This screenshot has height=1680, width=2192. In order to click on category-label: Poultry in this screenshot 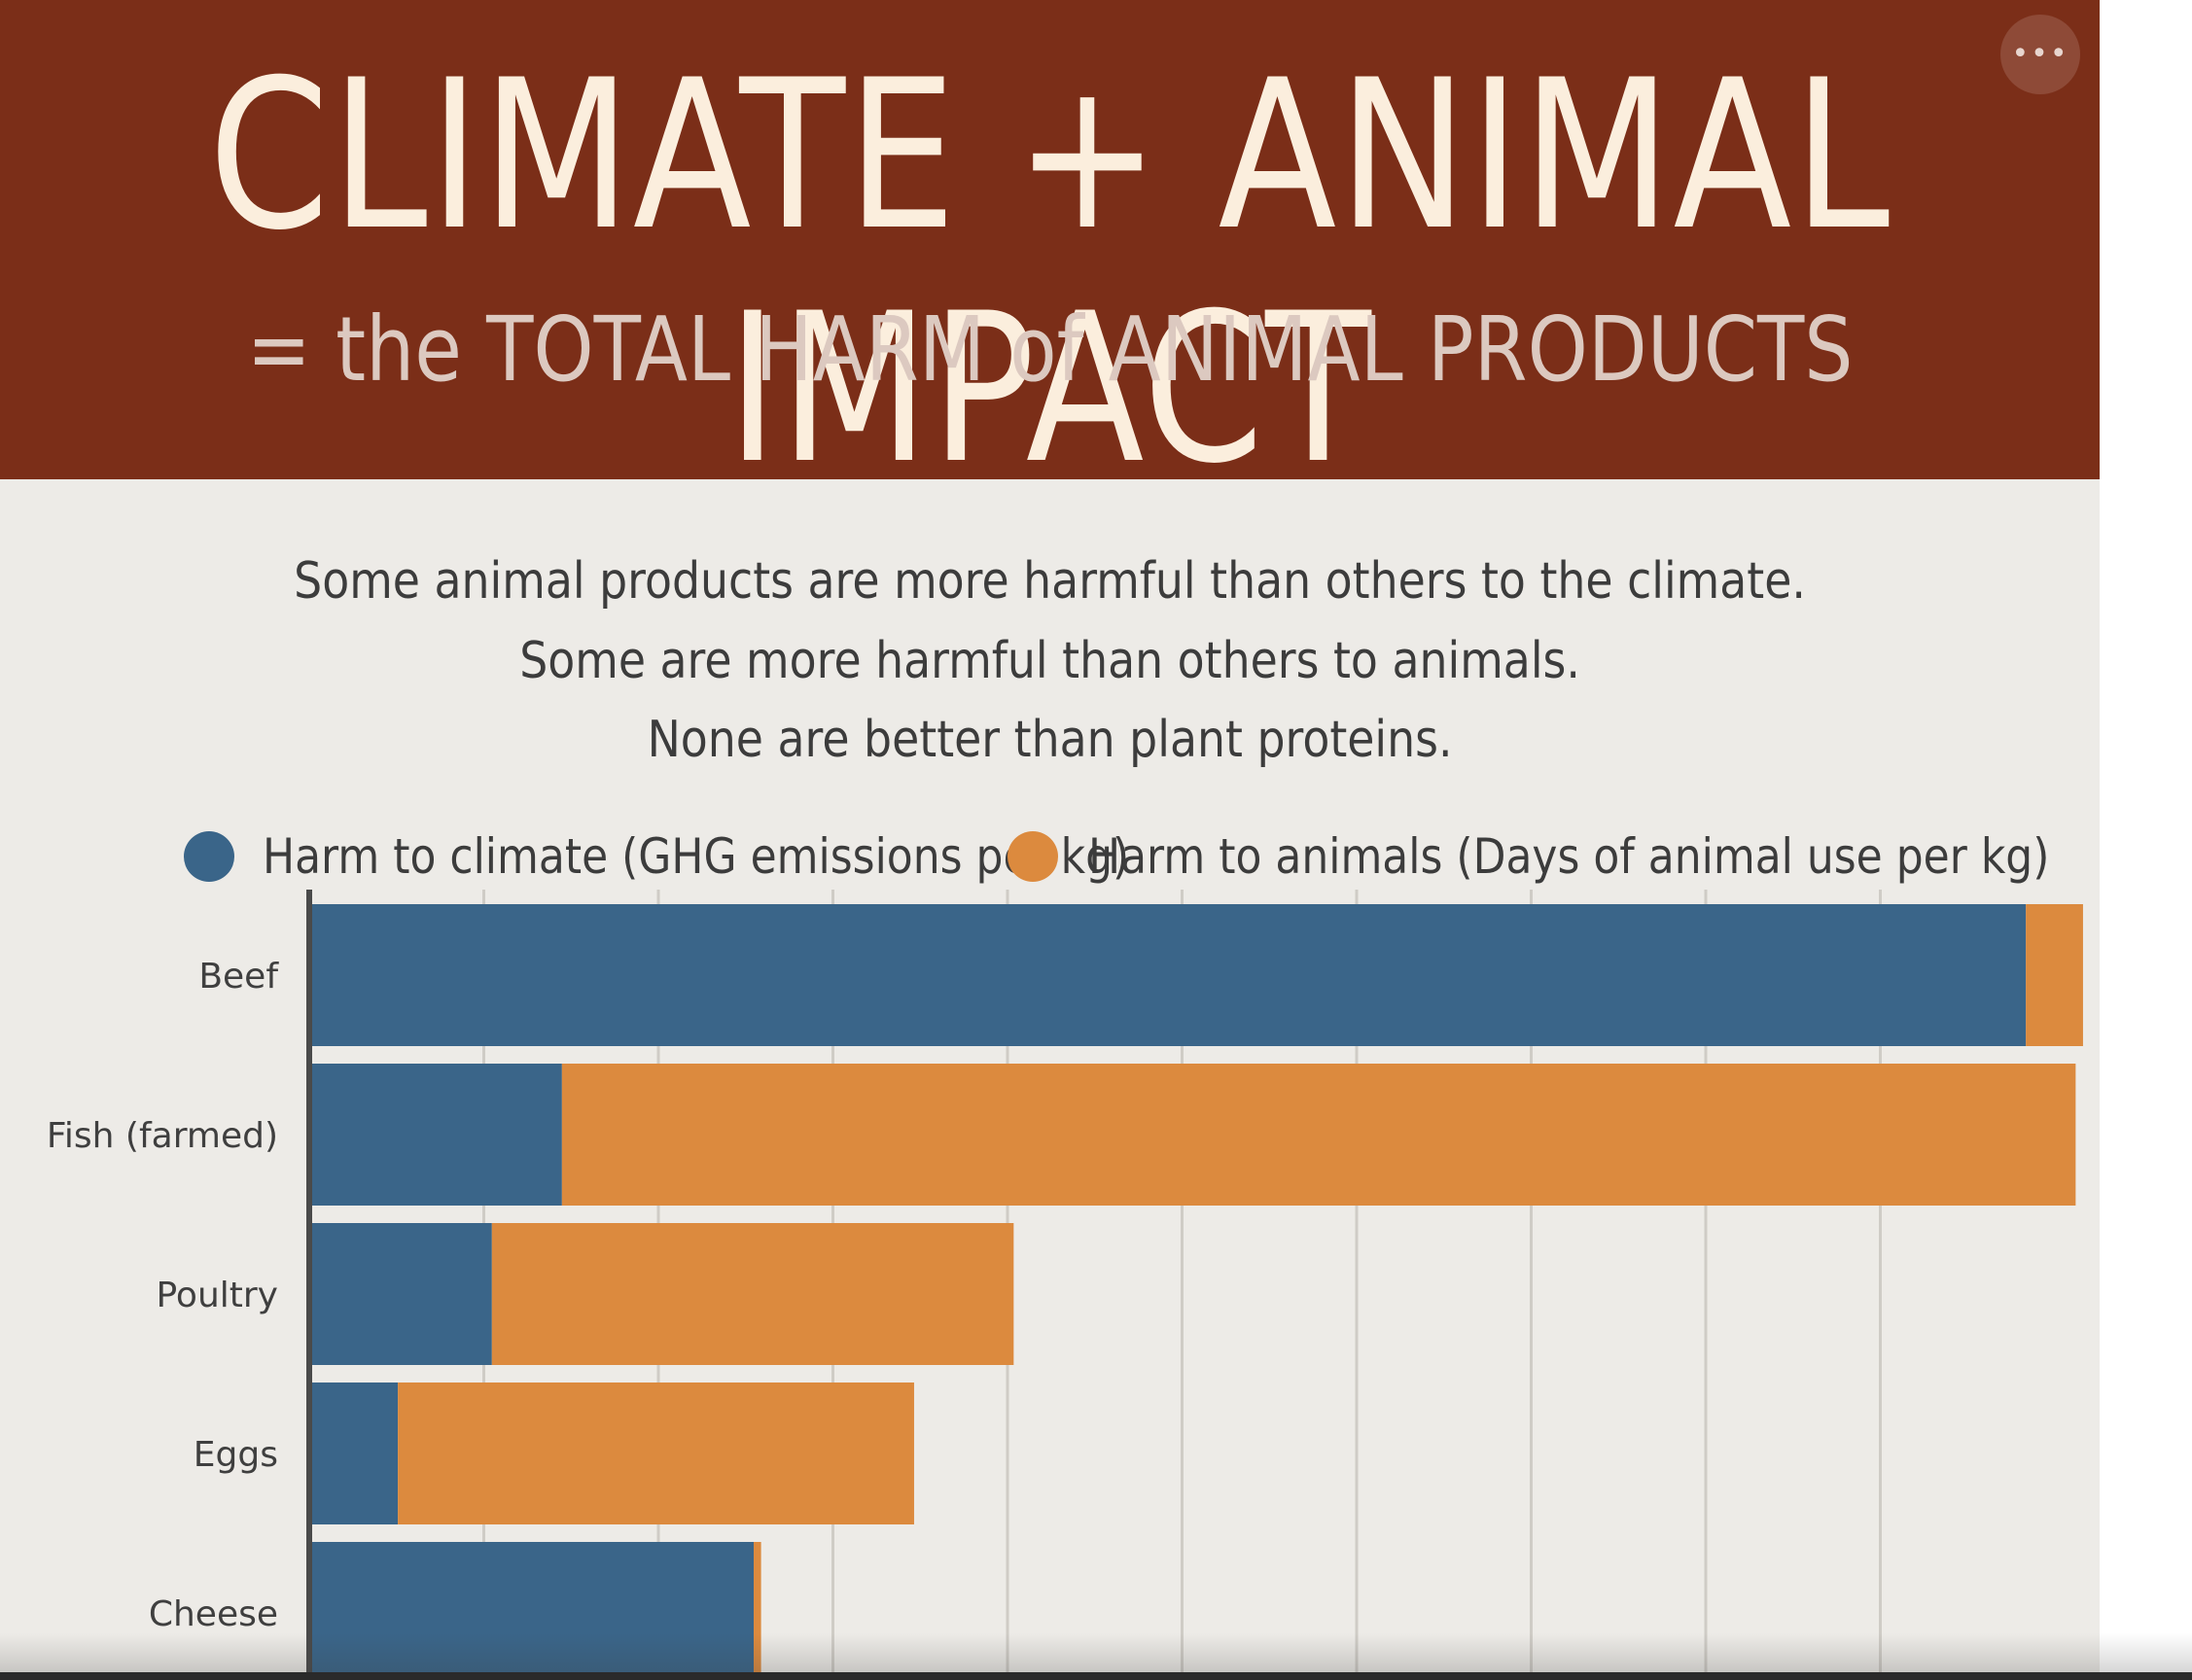, I will do `click(218, 1295)`.